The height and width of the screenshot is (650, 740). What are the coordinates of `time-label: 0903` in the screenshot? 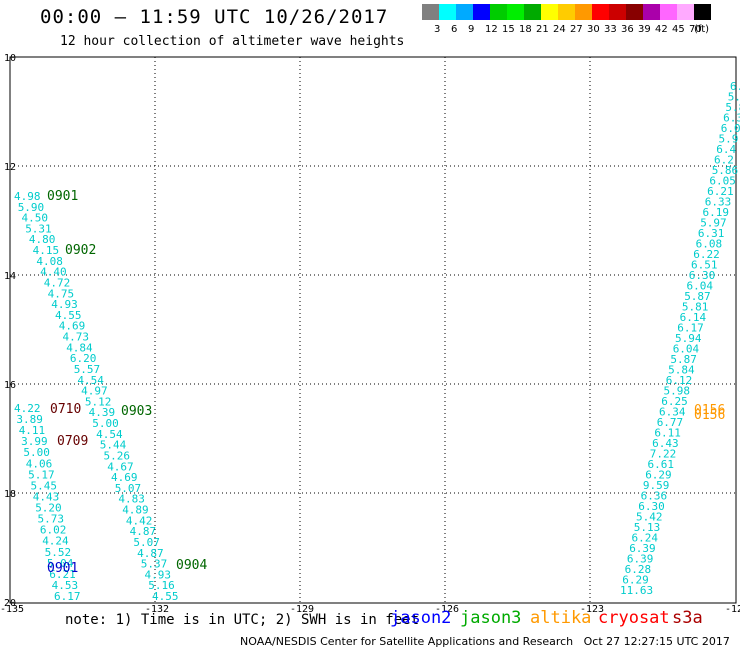 It's located at (136, 411).